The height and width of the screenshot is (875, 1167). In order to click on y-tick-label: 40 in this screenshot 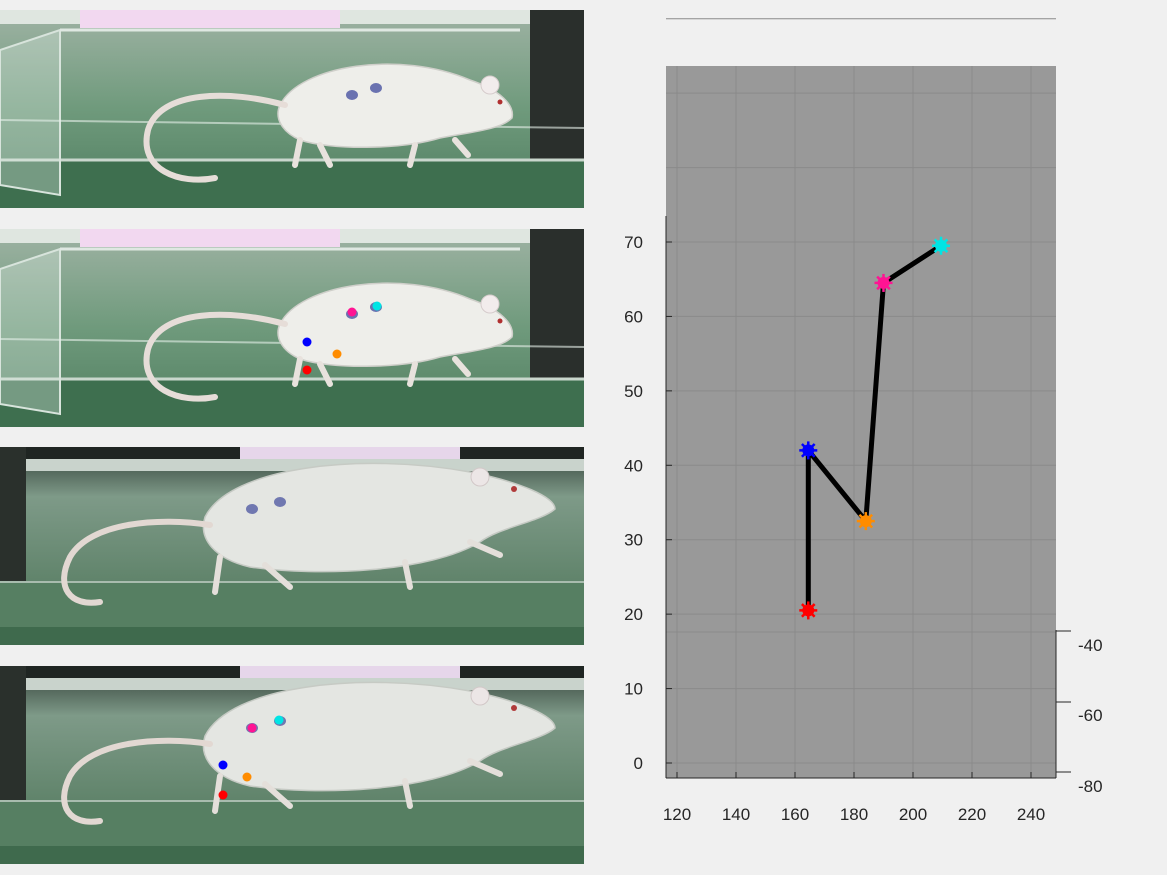, I will do `click(633, 465)`.